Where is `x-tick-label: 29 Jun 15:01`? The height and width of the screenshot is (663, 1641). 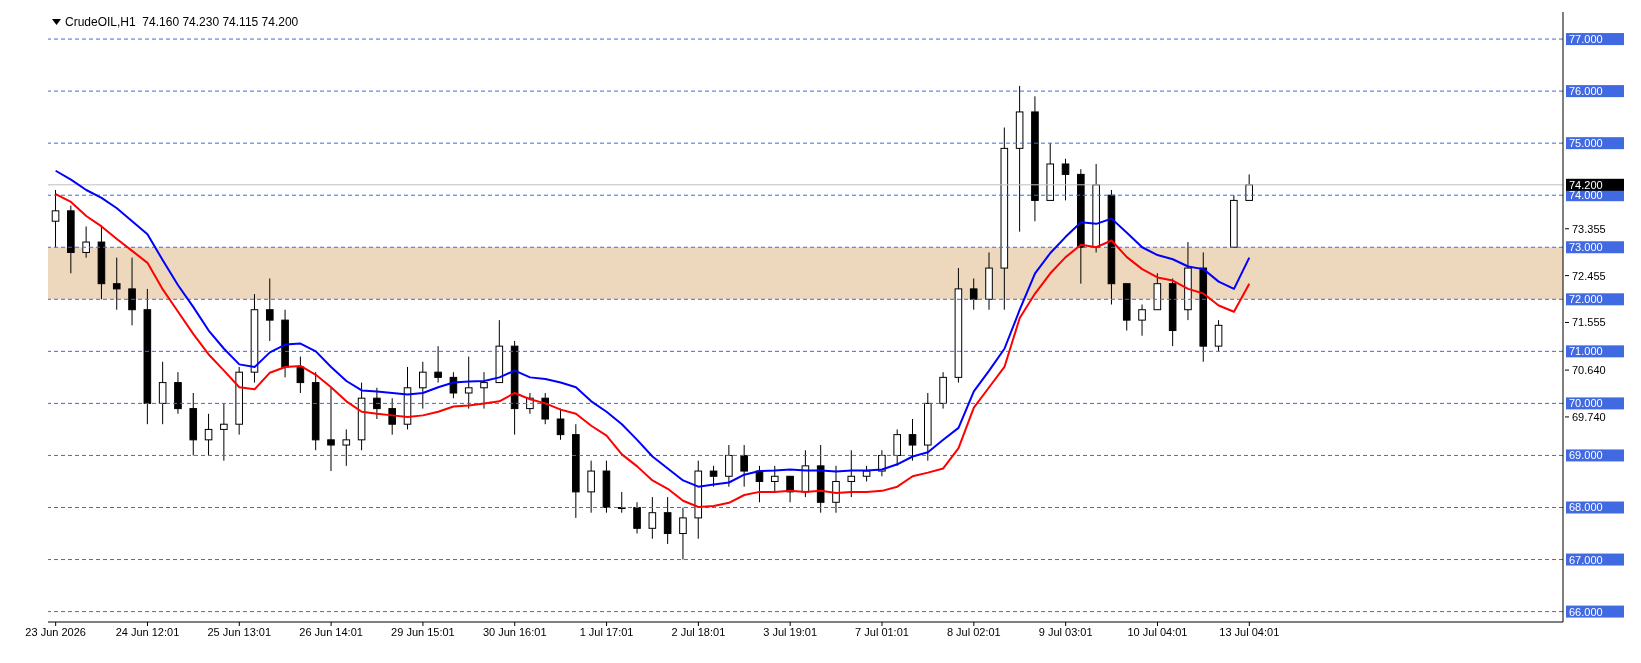 x-tick-label: 29 Jun 15:01 is located at coordinates (423, 631).